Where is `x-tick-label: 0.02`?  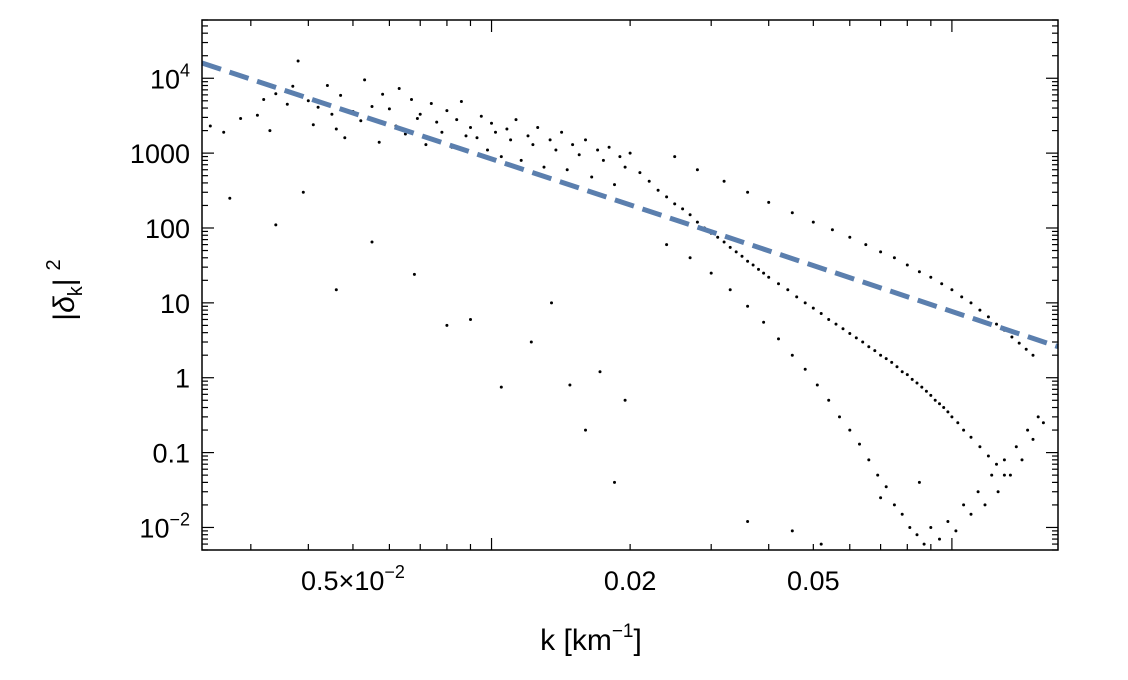
x-tick-label: 0.02 is located at coordinates (630, 581).